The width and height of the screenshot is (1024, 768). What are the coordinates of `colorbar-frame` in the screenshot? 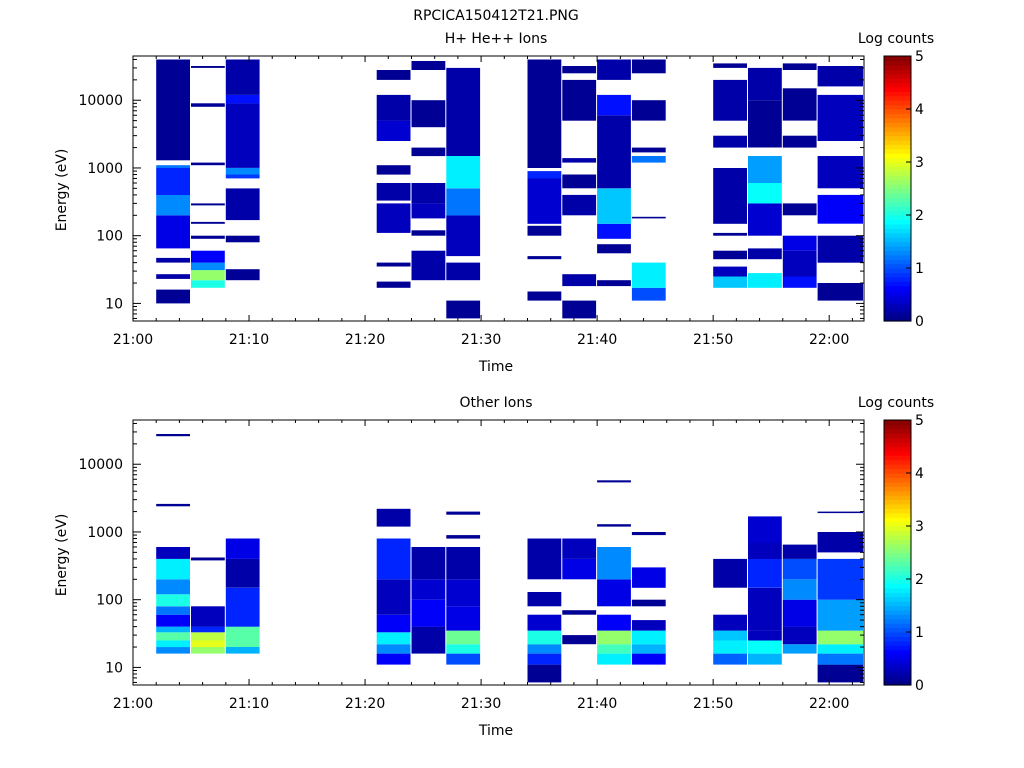 It's located at (897, 552).